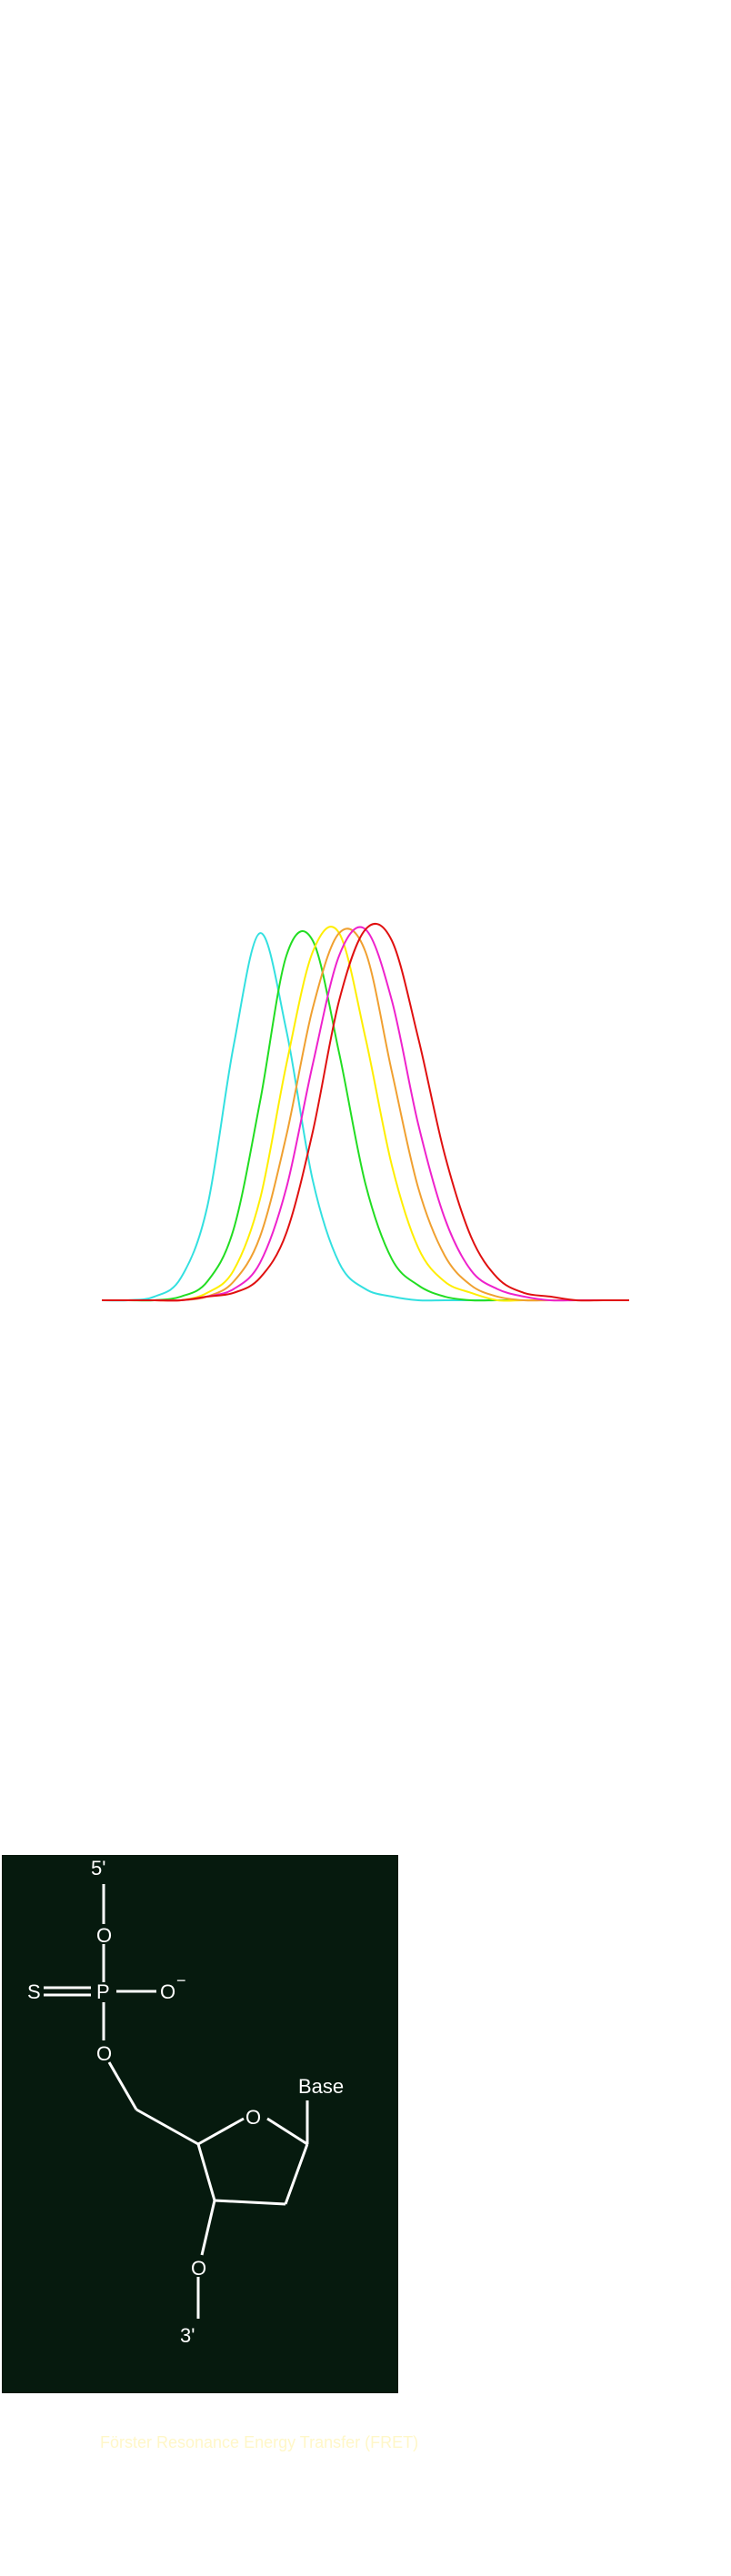  I want to click on bond-ch2-c4, so click(167, 2127).